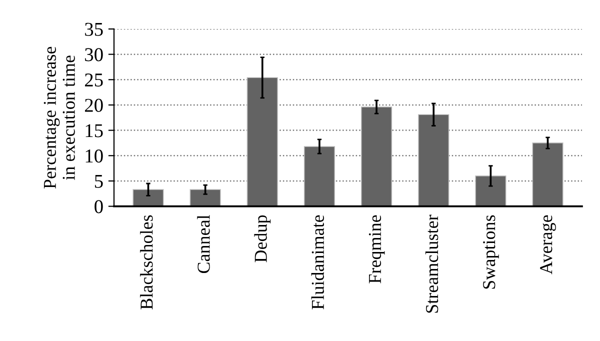 Image resolution: width=600 pixels, height=341 pixels. What do you see at coordinates (548, 244) in the screenshot?
I see `x-tick-label: Average` at bounding box center [548, 244].